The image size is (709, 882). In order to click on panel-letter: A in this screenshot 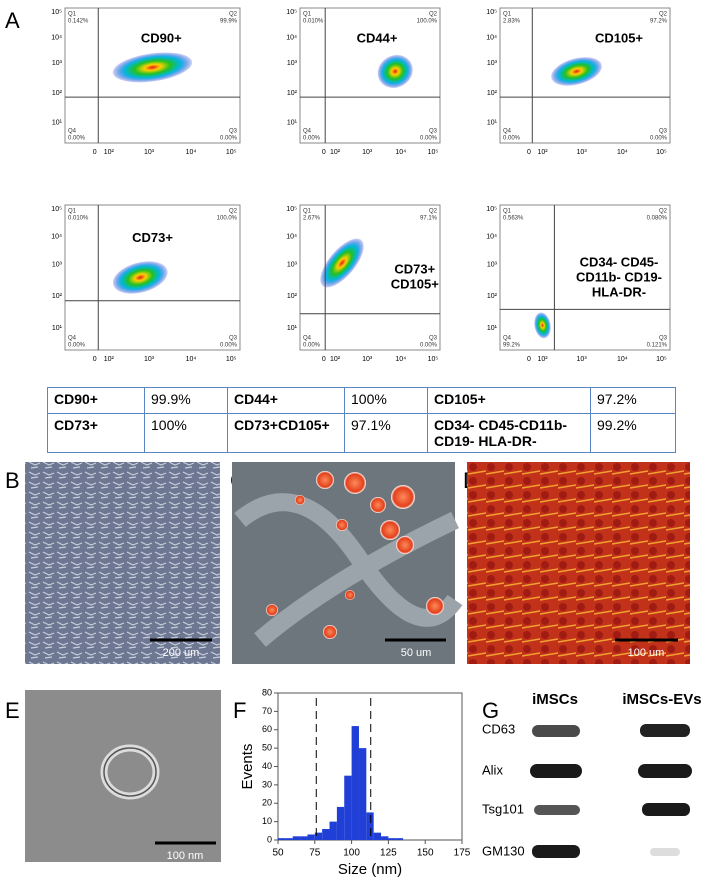, I will do `click(12, 20)`.